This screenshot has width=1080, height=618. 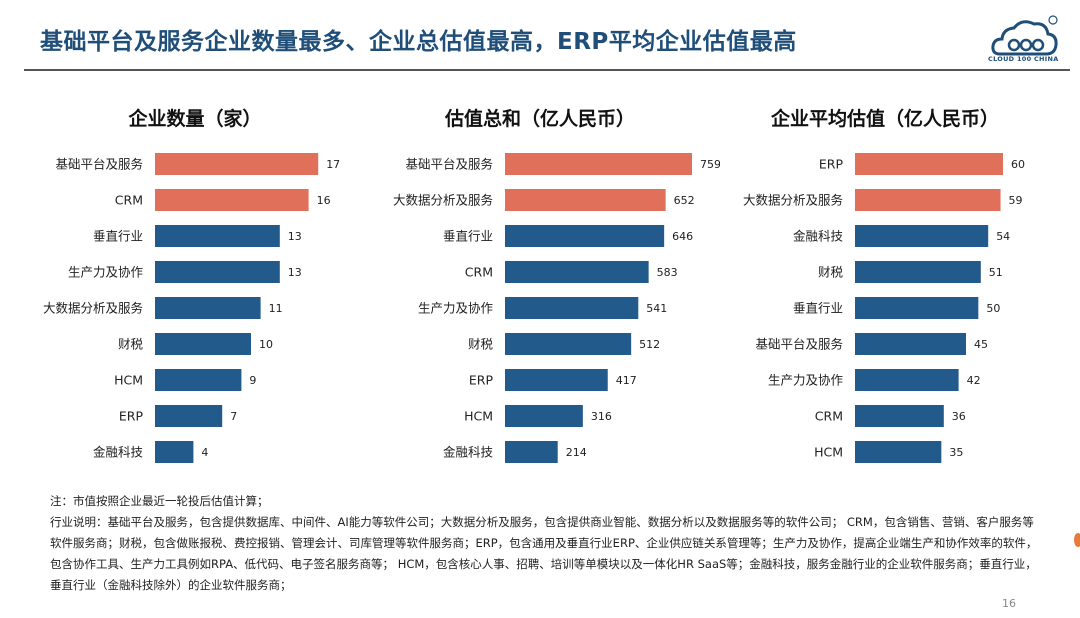 I want to click on value-label: 646, so click(x=682, y=236).